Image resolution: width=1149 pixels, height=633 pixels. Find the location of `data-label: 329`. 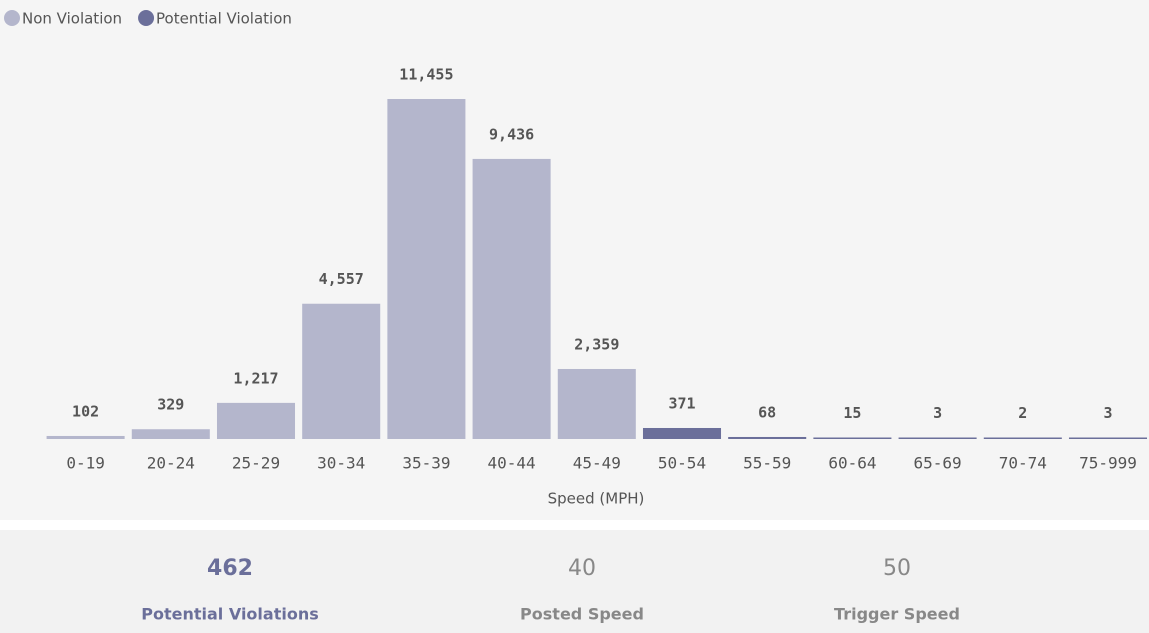

data-label: 329 is located at coordinates (170, 405).